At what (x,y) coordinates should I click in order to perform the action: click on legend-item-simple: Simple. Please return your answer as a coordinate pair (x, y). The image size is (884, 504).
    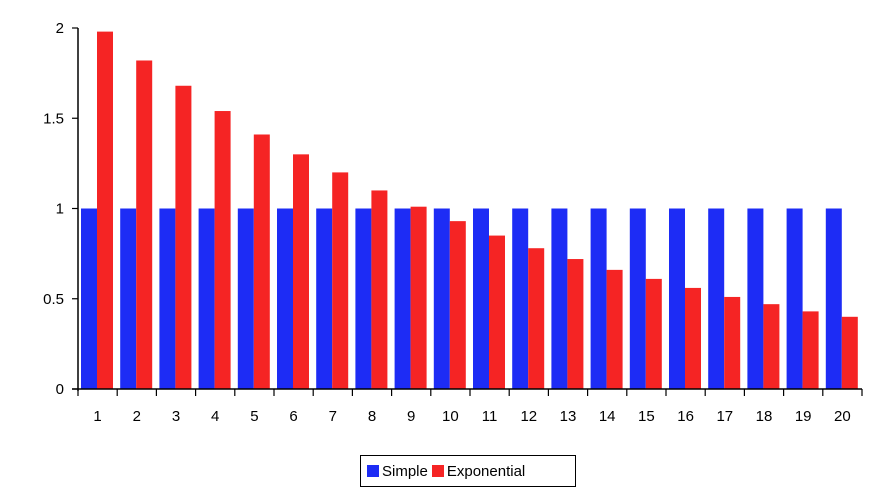
    Looking at the image, I should click on (397, 471).